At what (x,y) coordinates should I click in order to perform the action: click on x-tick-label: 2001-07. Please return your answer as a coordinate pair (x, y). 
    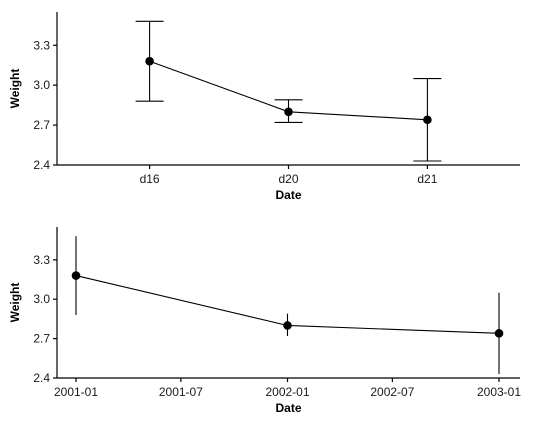
    Looking at the image, I should click on (181, 392).